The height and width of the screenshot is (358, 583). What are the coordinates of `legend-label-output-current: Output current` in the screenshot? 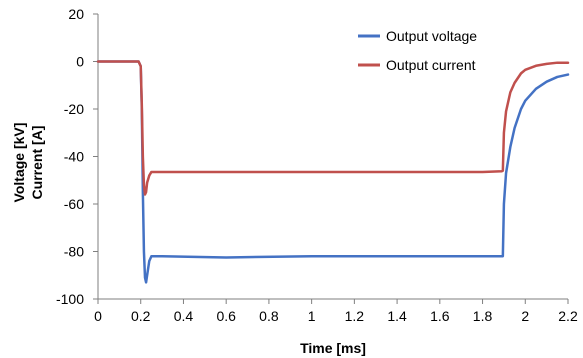 It's located at (431, 65).